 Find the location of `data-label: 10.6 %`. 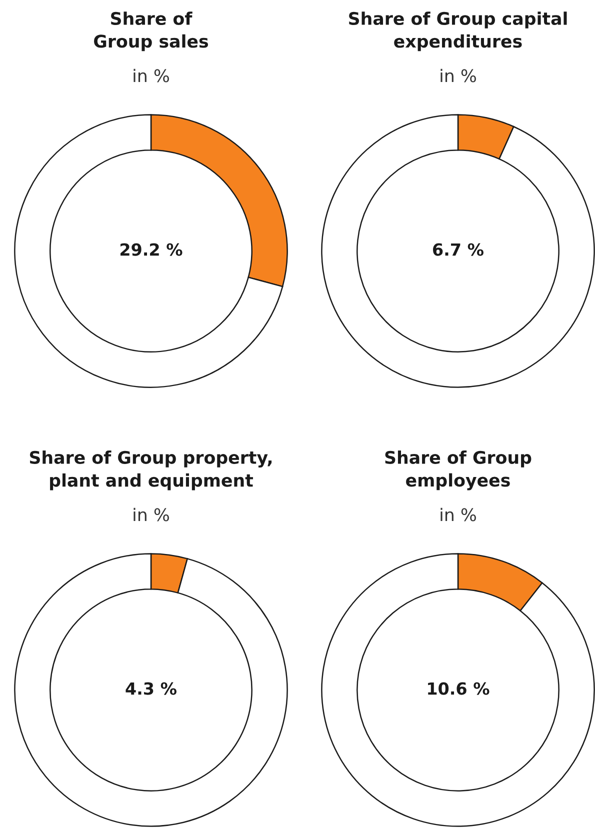

data-label: 10.6 % is located at coordinates (459, 688).